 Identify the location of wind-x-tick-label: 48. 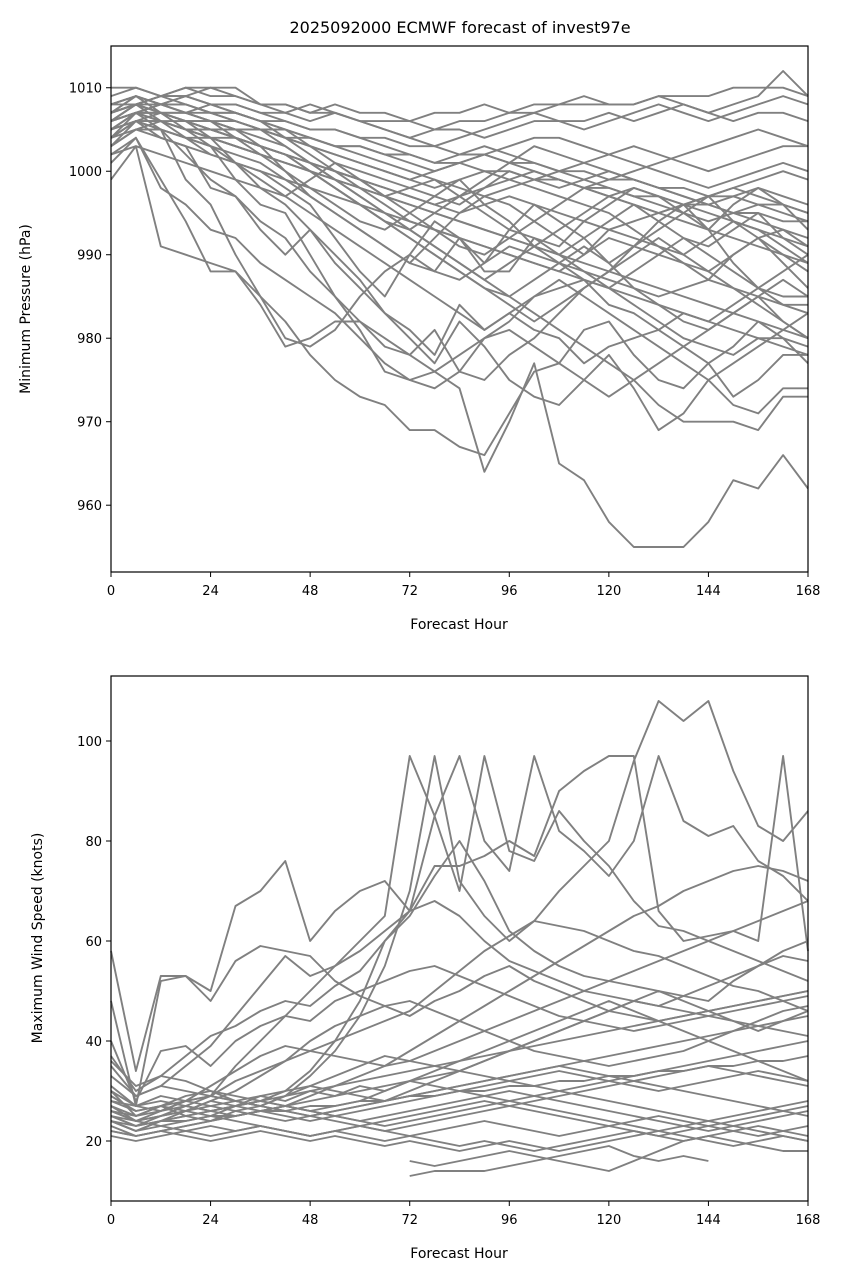
(310, 1220).